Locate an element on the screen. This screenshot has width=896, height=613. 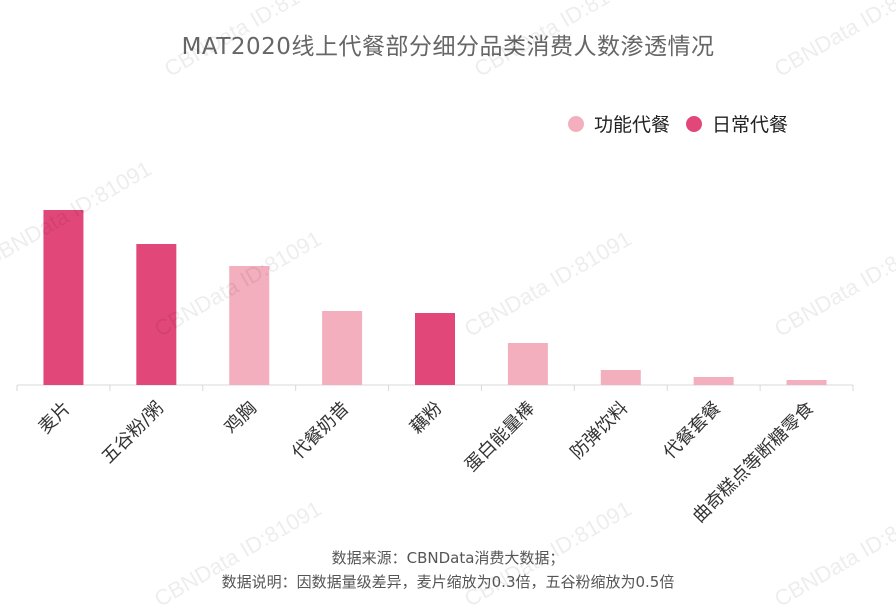
legend-item-functional: 功能代餐 is located at coordinates (619, 123).